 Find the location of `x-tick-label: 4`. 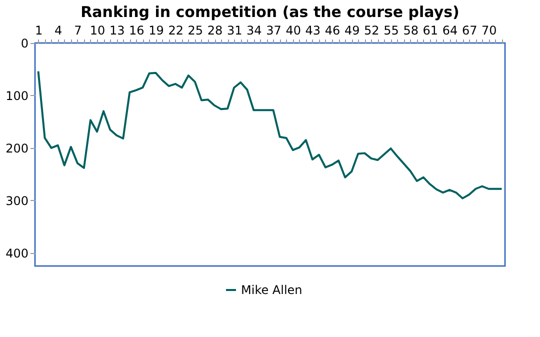

x-tick-label: 4 is located at coordinates (58, 31).